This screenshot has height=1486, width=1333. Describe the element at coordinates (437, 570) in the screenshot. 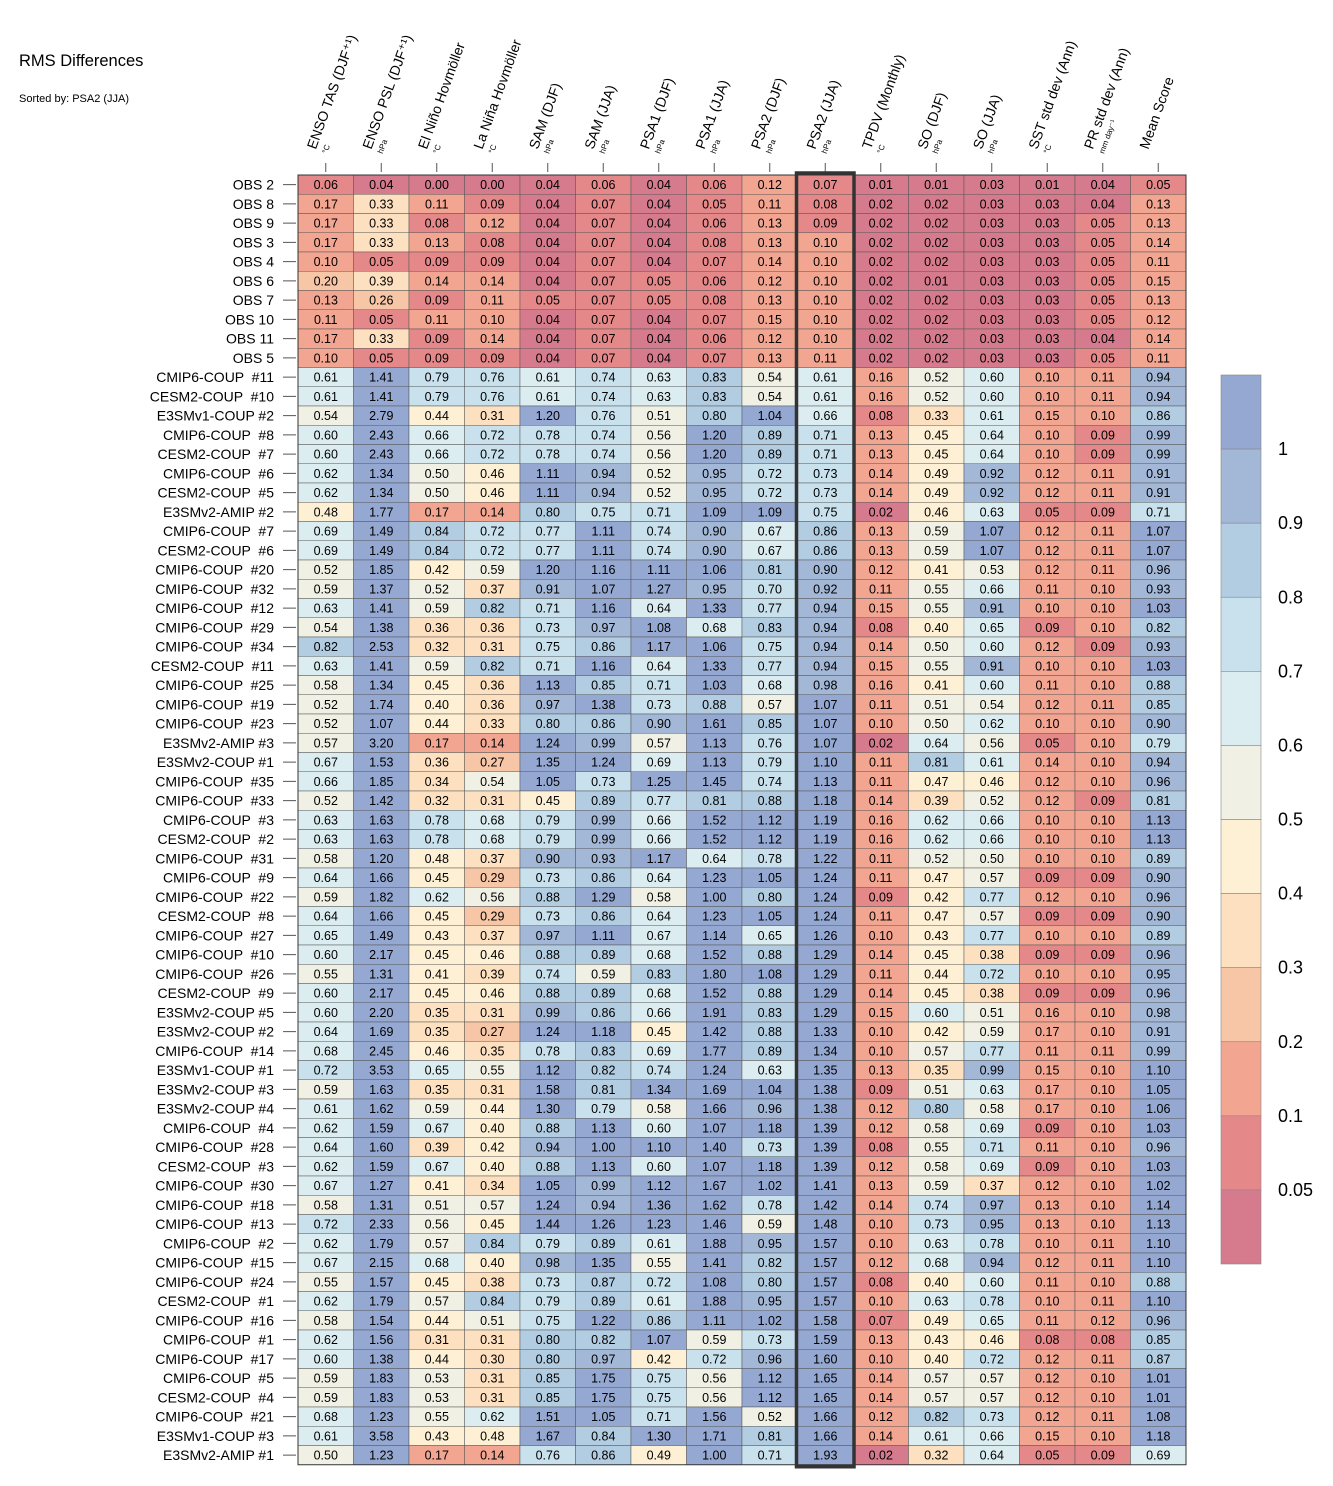

I see `cell-value: 0.42` at that location.